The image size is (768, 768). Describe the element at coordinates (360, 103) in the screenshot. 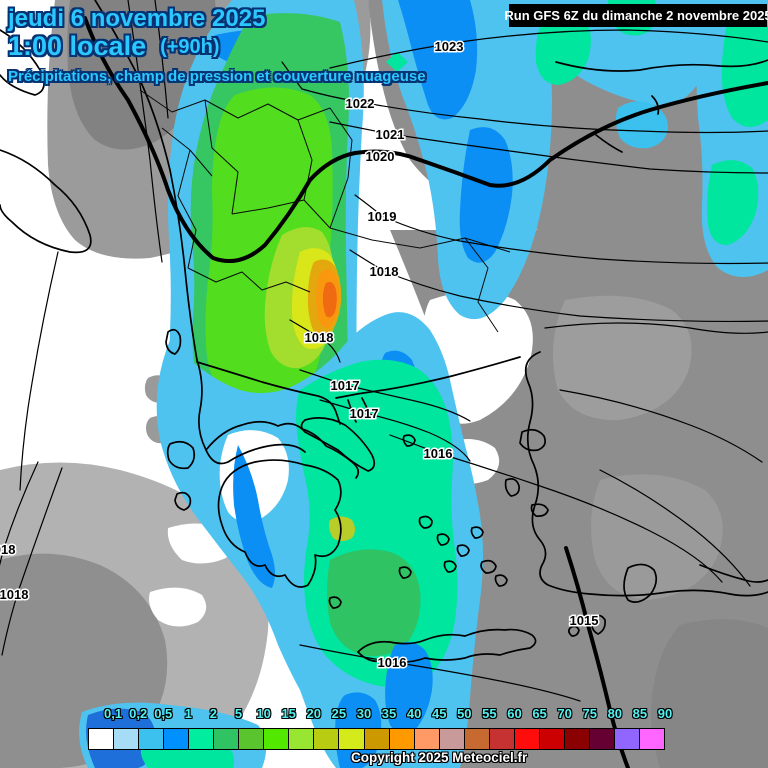

I see `pressure-label: 1022` at that location.